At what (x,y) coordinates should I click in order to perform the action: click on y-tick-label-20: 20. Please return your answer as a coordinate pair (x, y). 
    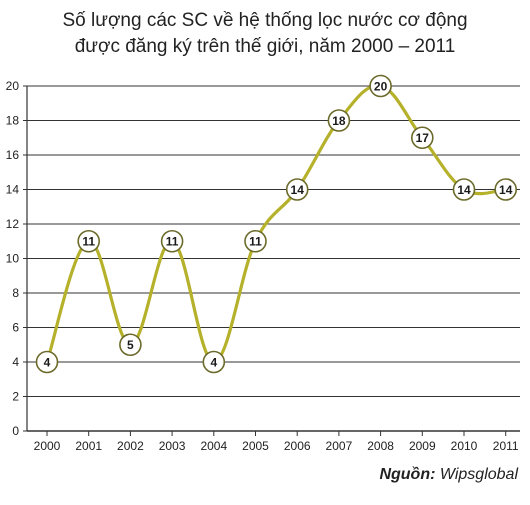
    Looking at the image, I should click on (13, 86).